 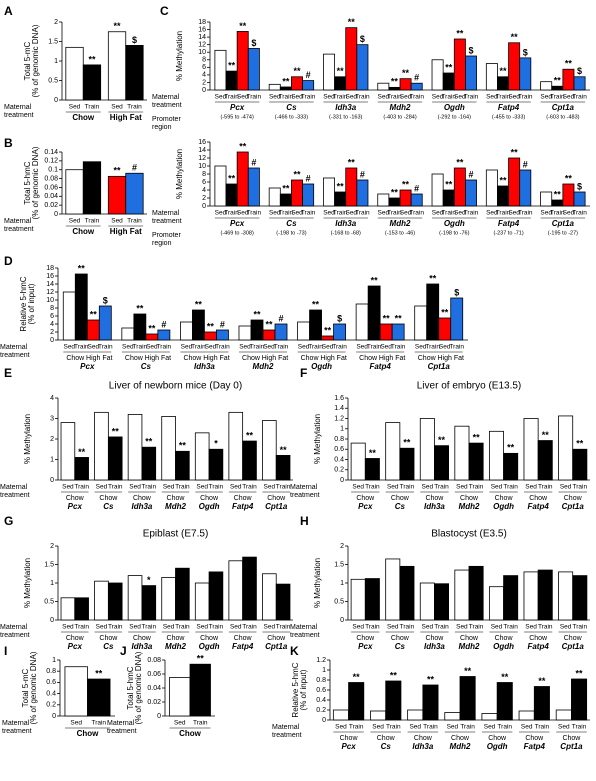 What do you see at coordinates (52, 439) in the screenshot?
I see `y-tick-label: 2` at bounding box center [52, 439].